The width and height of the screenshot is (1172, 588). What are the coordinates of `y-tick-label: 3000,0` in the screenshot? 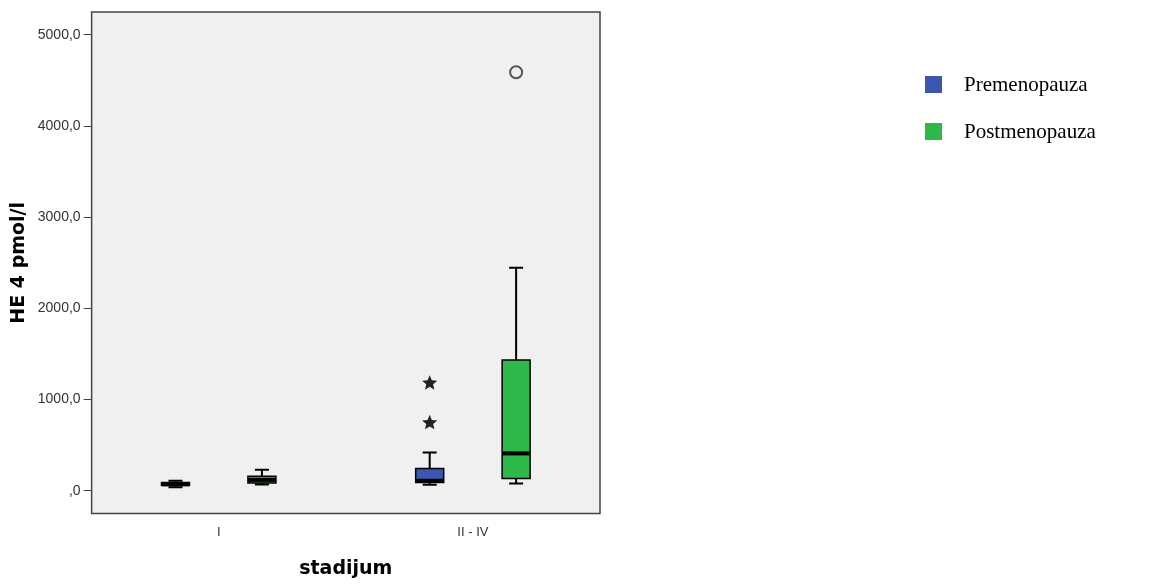 It's located at (59, 216).